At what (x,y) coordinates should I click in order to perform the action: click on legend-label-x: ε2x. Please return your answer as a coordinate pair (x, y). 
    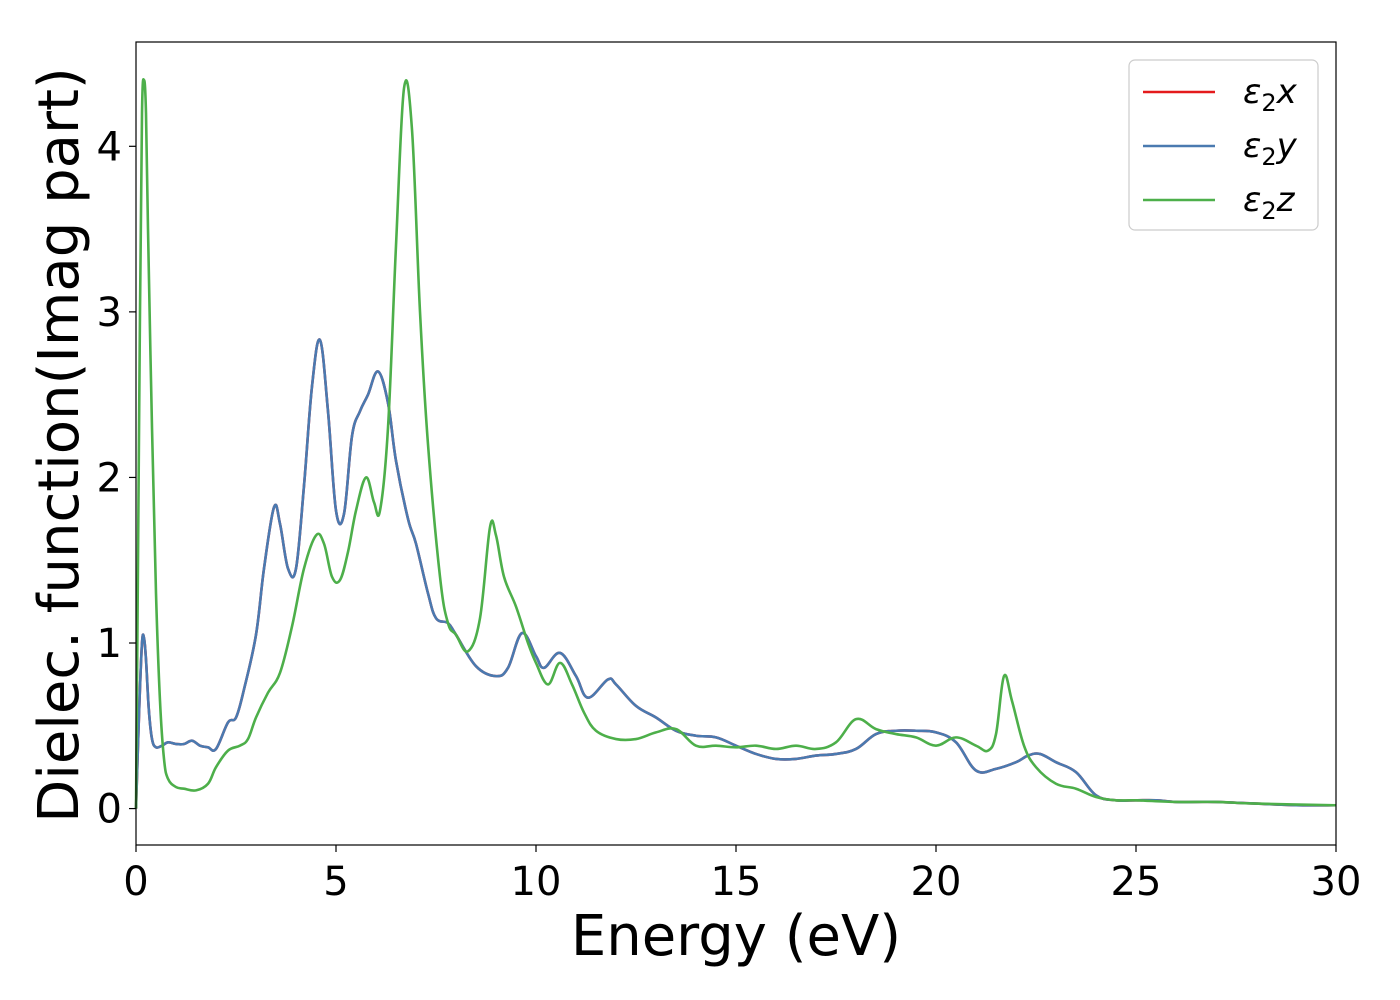
    Looking at the image, I should click on (1270, 94).